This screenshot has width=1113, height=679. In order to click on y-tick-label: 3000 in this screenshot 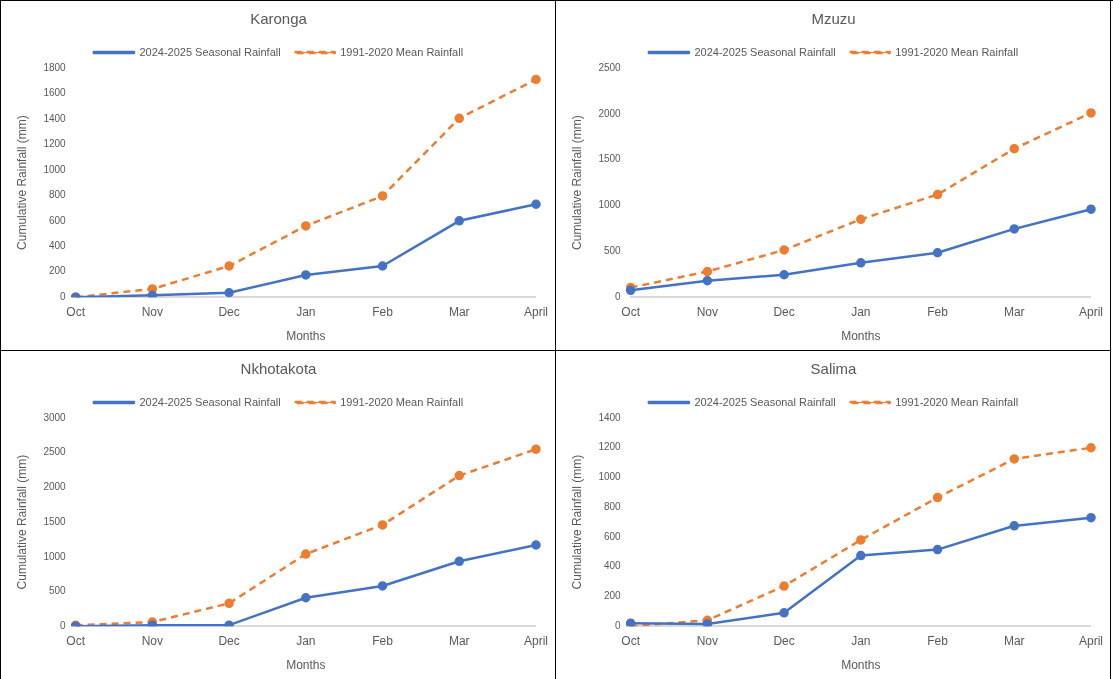, I will do `click(55, 417)`.